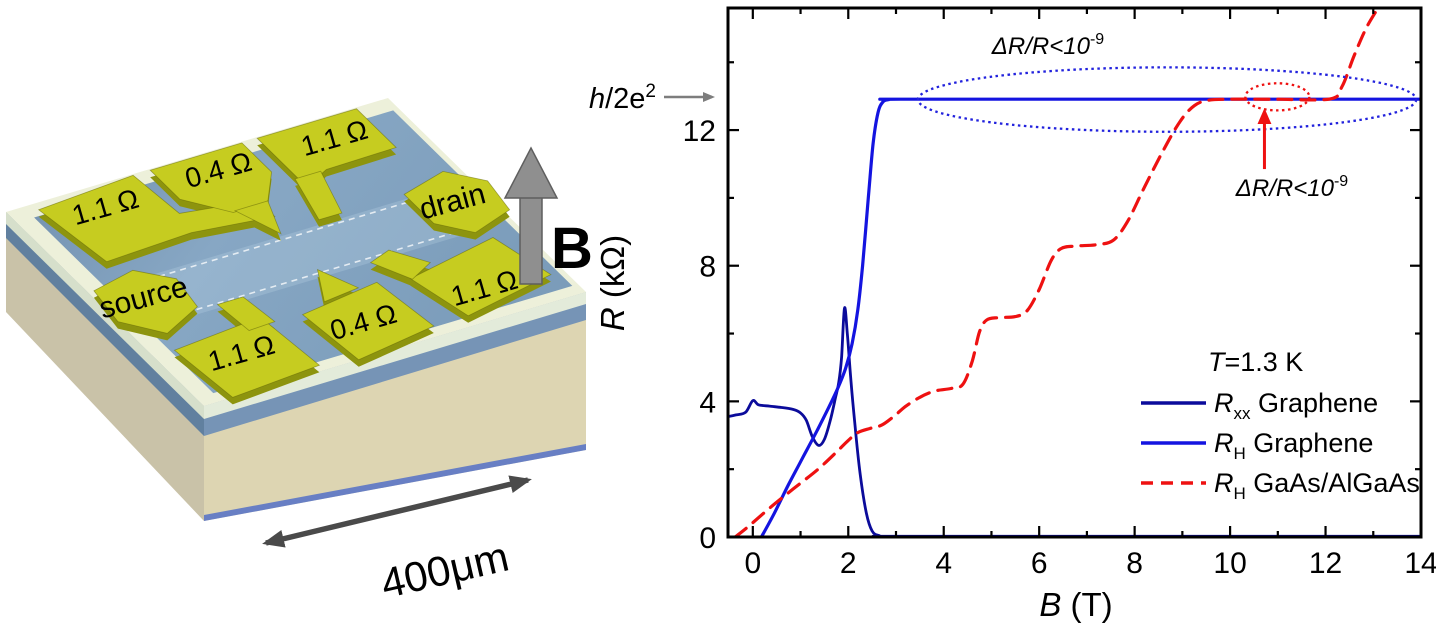 The image size is (1436, 626). What do you see at coordinates (1039, 563) in the screenshot?
I see `x-tick-label: 6` at bounding box center [1039, 563].